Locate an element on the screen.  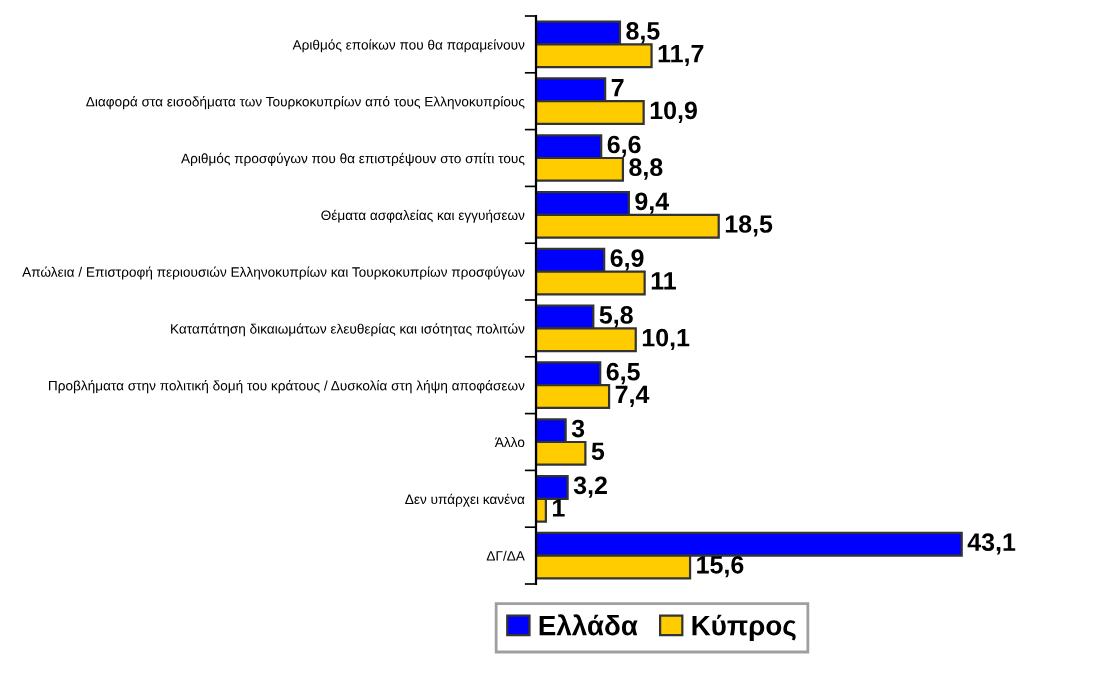
data-label: 6,9 is located at coordinates (627, 260).